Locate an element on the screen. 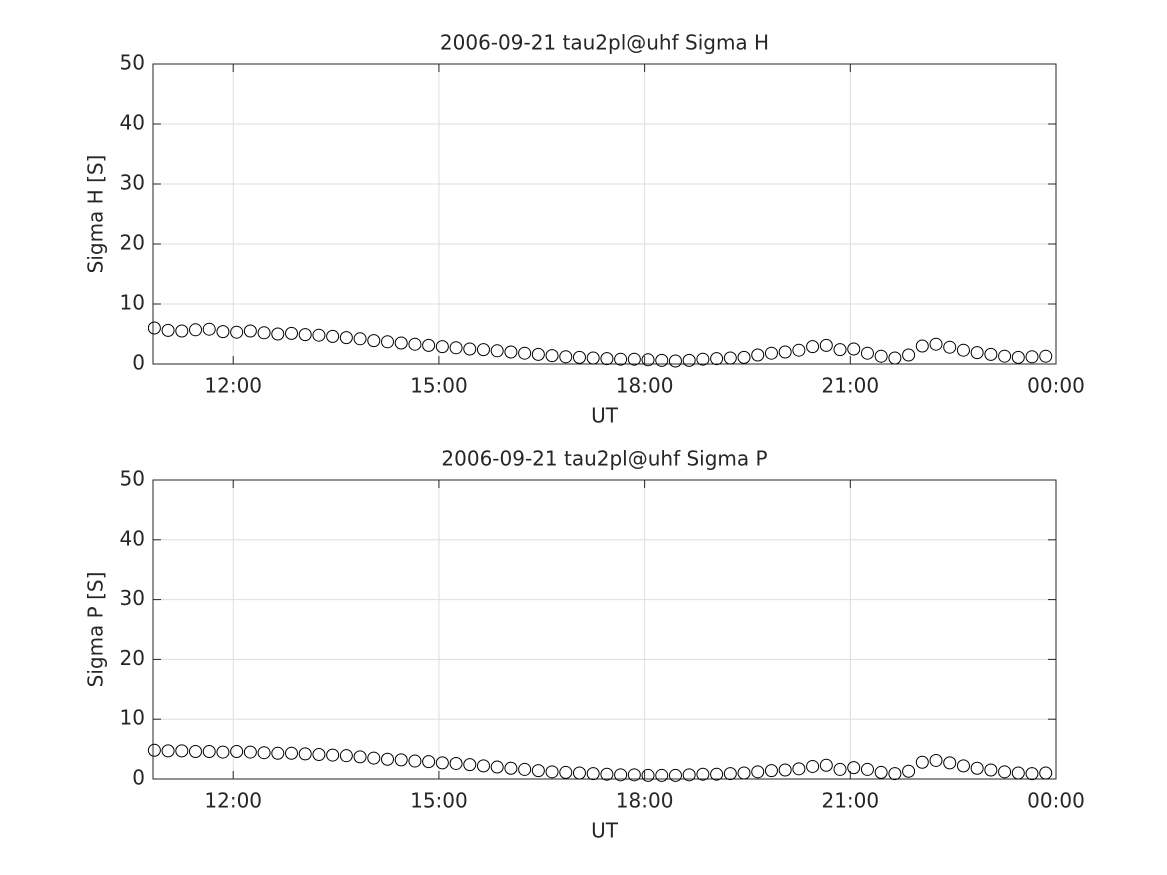 The image size is (1167, 875). y-tick-label: 40 is located at coordinates (132, 538).